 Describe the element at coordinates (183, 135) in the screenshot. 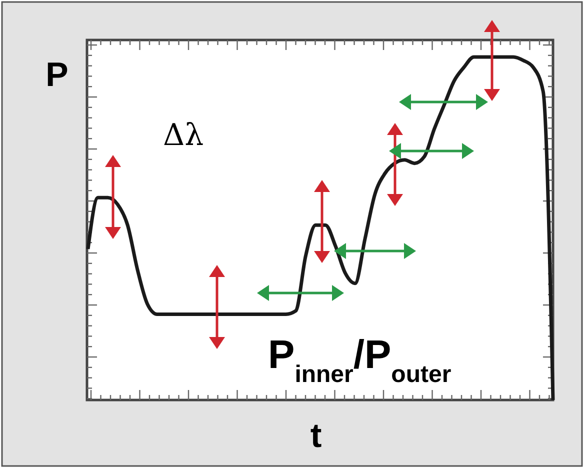

I see `annotation: Δλ` at that location.